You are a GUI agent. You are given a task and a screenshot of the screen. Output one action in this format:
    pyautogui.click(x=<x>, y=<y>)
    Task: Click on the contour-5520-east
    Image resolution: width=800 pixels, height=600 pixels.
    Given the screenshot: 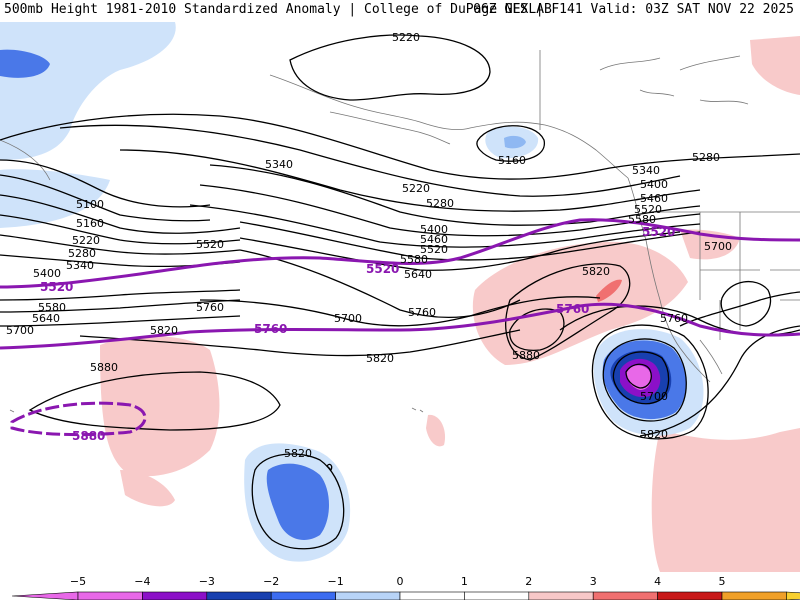 What is the action you would take?
    pyautogui.click(x=445, y=226)
    